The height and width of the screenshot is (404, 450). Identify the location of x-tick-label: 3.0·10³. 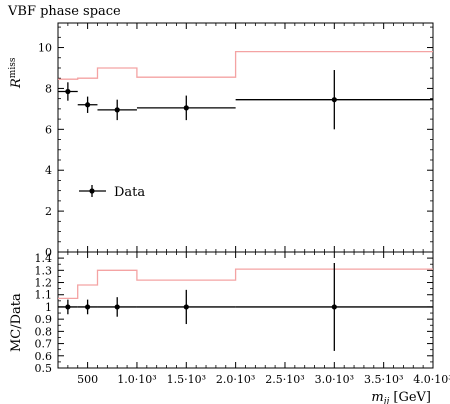
(334, 379).